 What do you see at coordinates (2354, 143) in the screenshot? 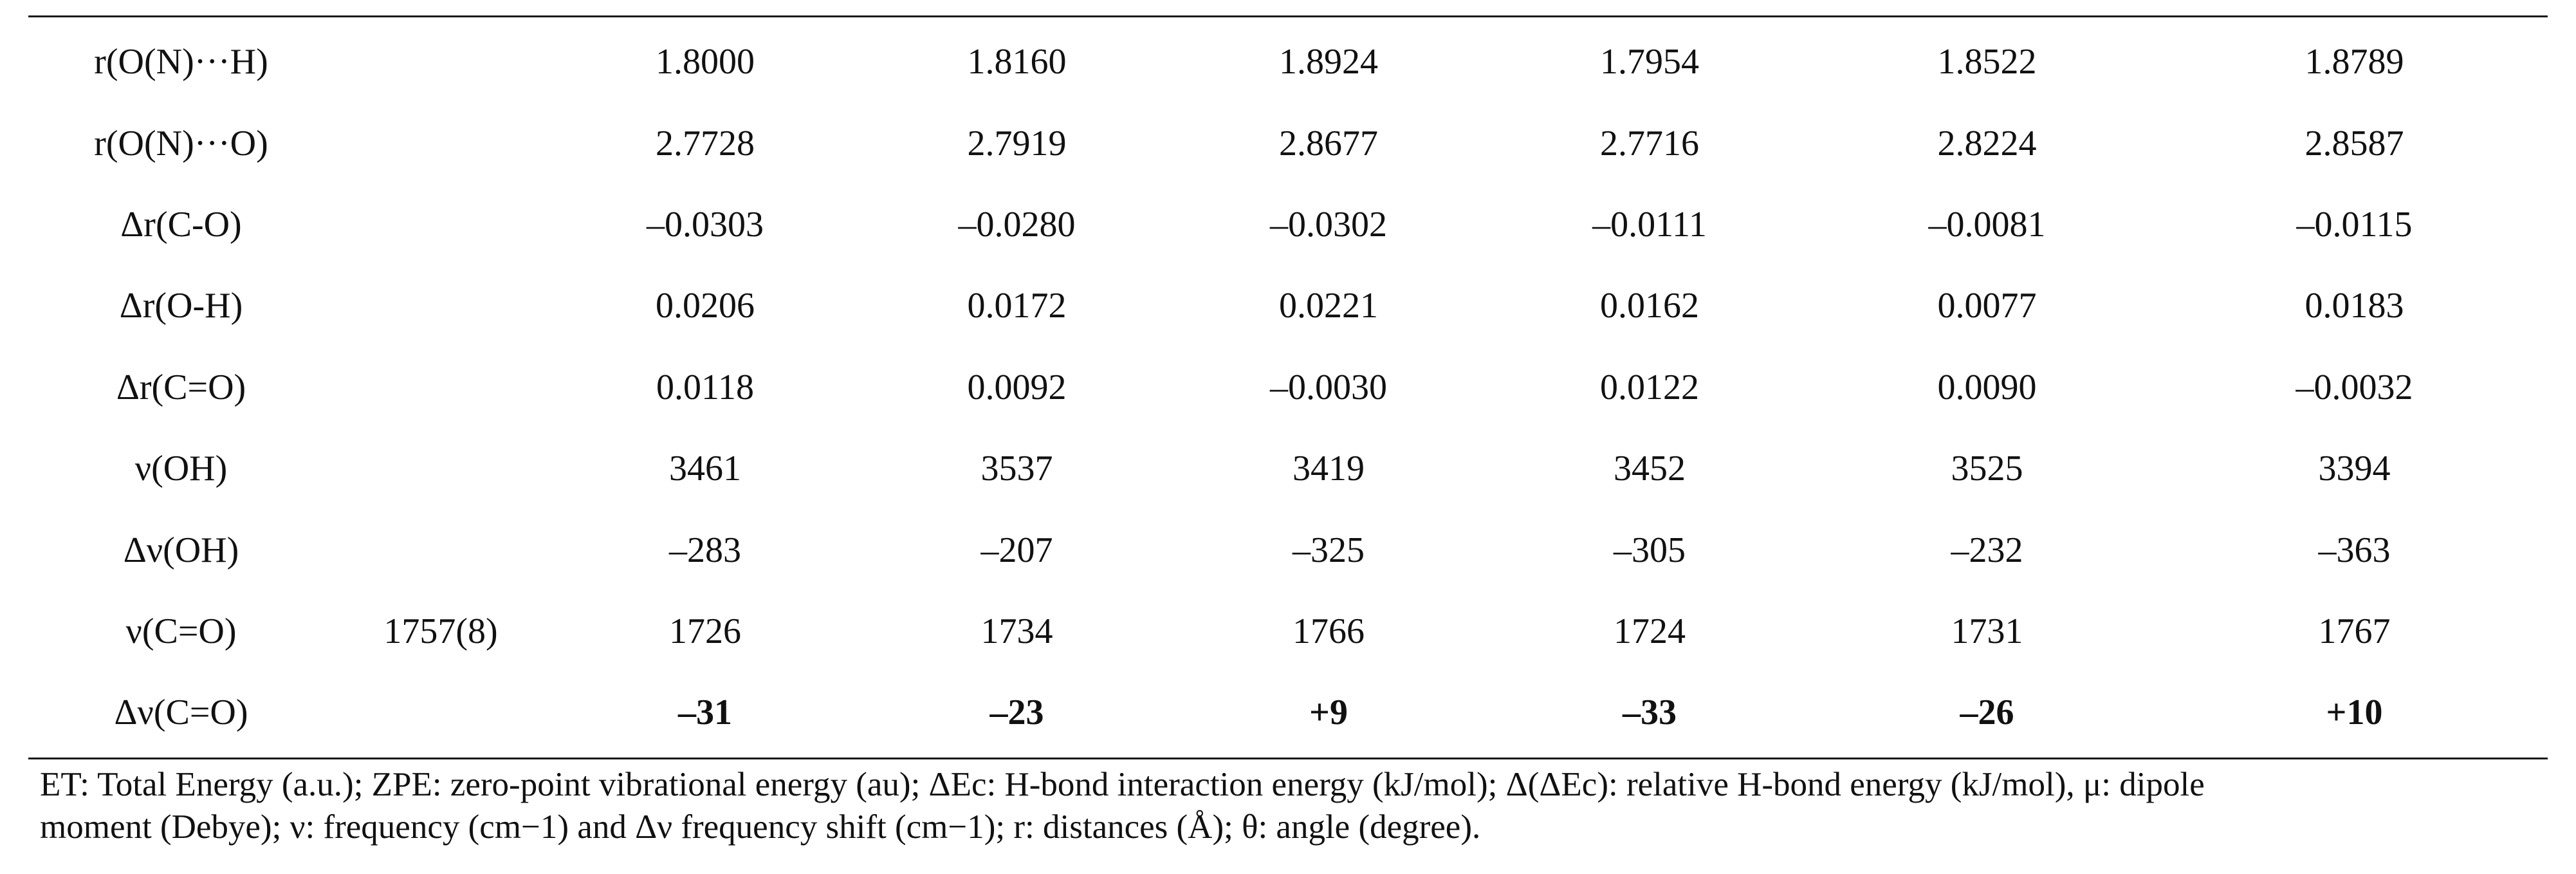
I see `table-cell: 2.8587` at bounding box center [2354, 143].